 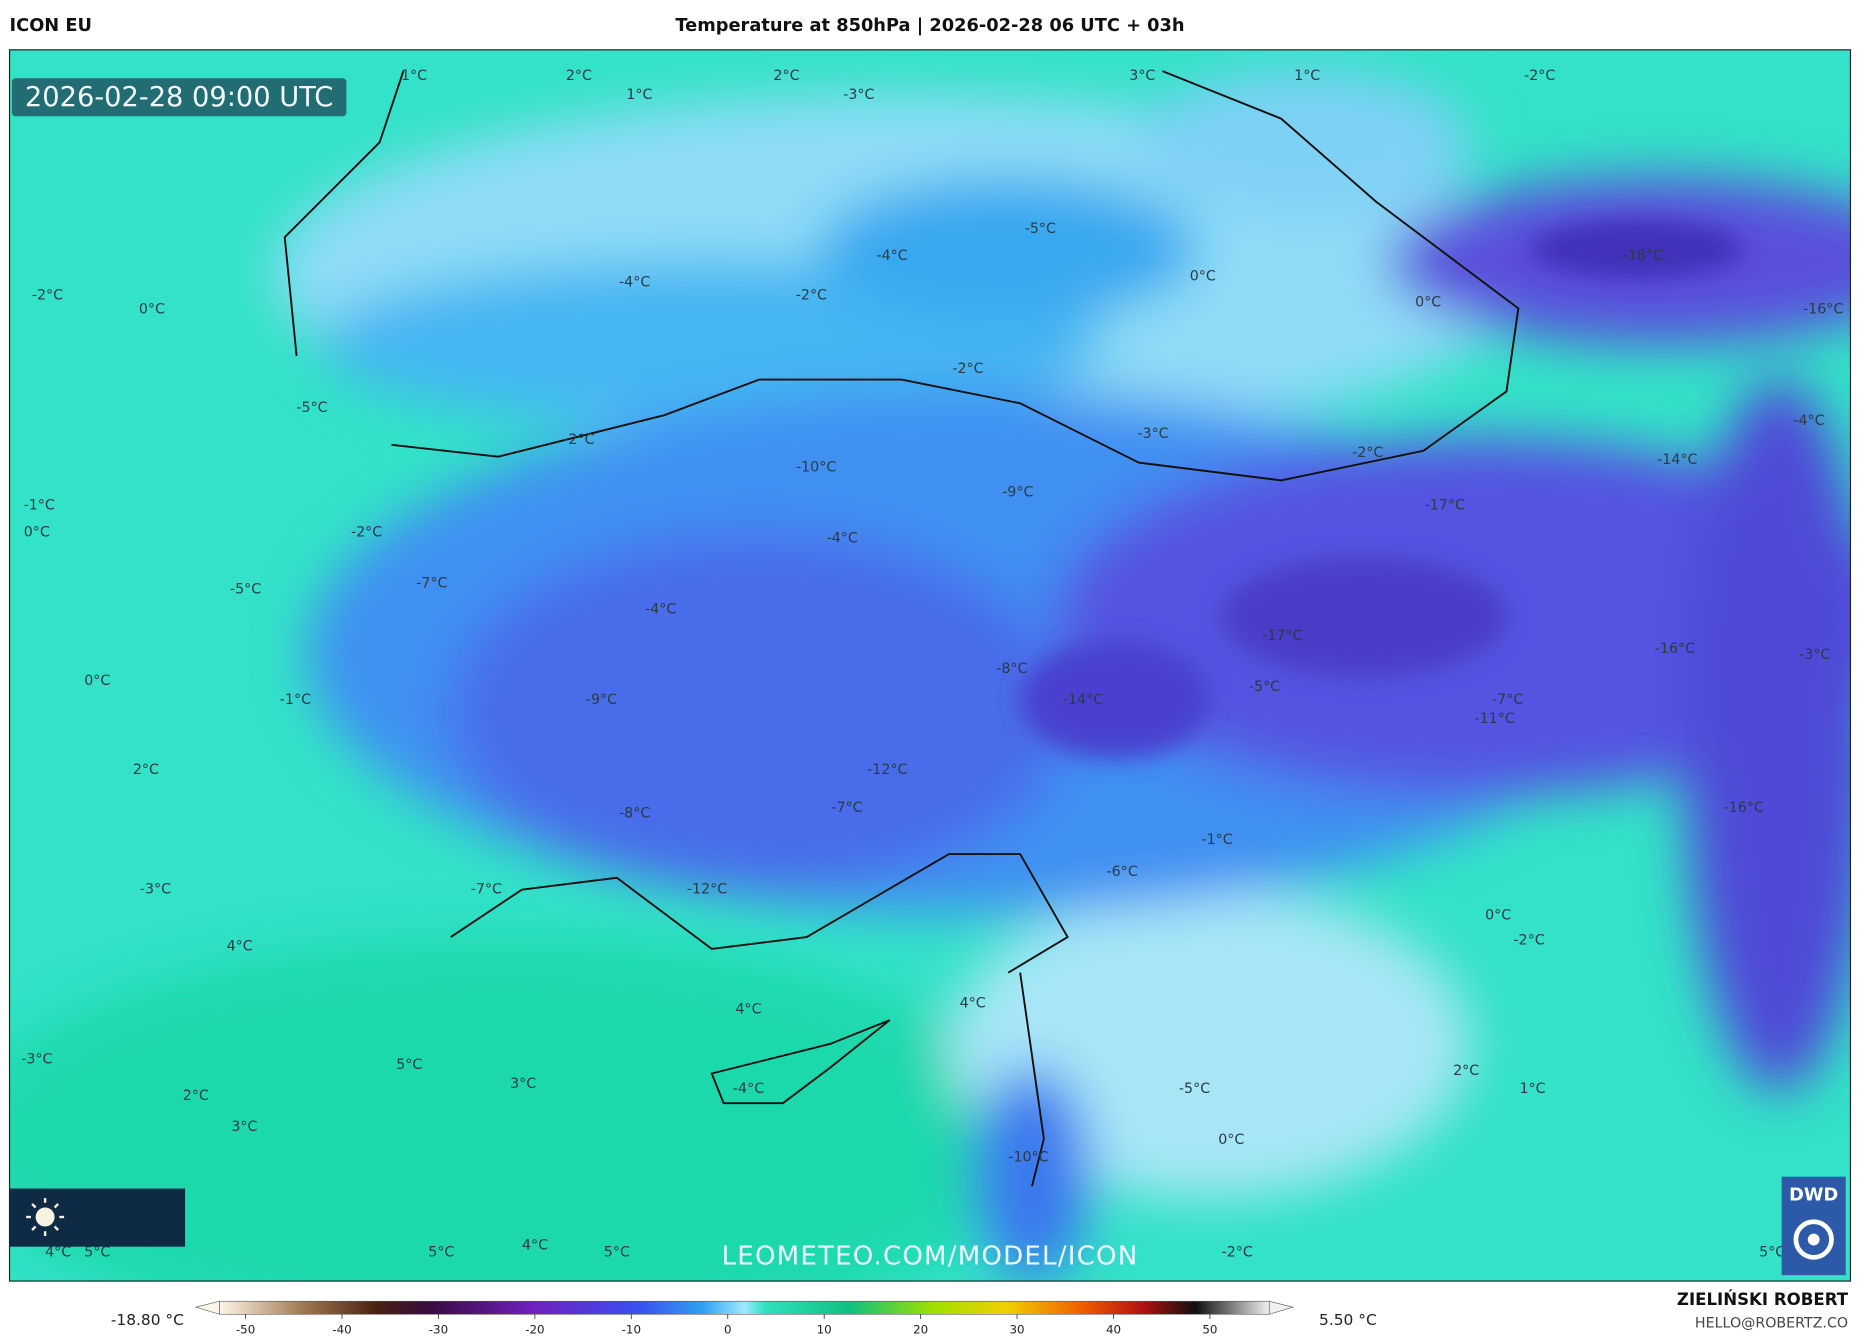 I want to click on dwd-logo-text: DWD, so click(x=1813, y=1195).